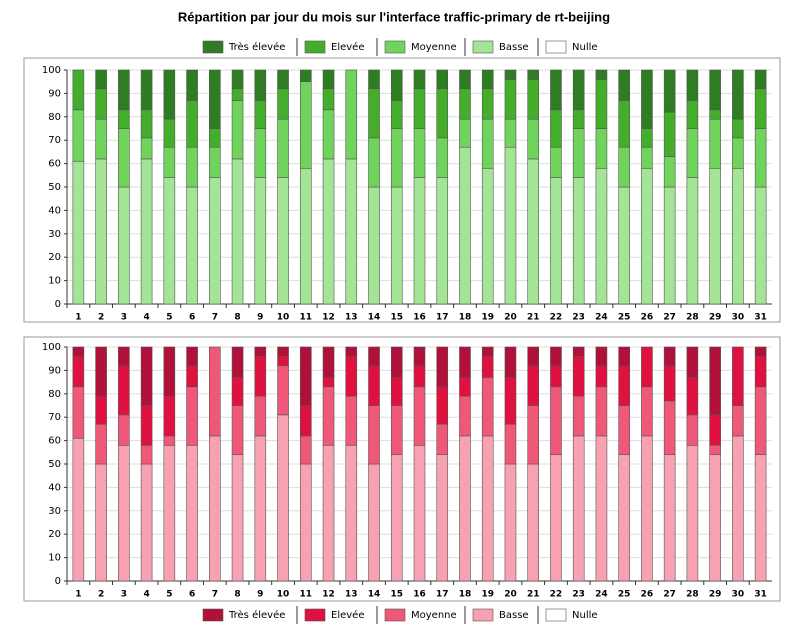 The height and width of the screenshot is (636, 788). Describe the element at coordinates (601, 595) in the screenshot. I see `x-tick-label: 24` at that location.